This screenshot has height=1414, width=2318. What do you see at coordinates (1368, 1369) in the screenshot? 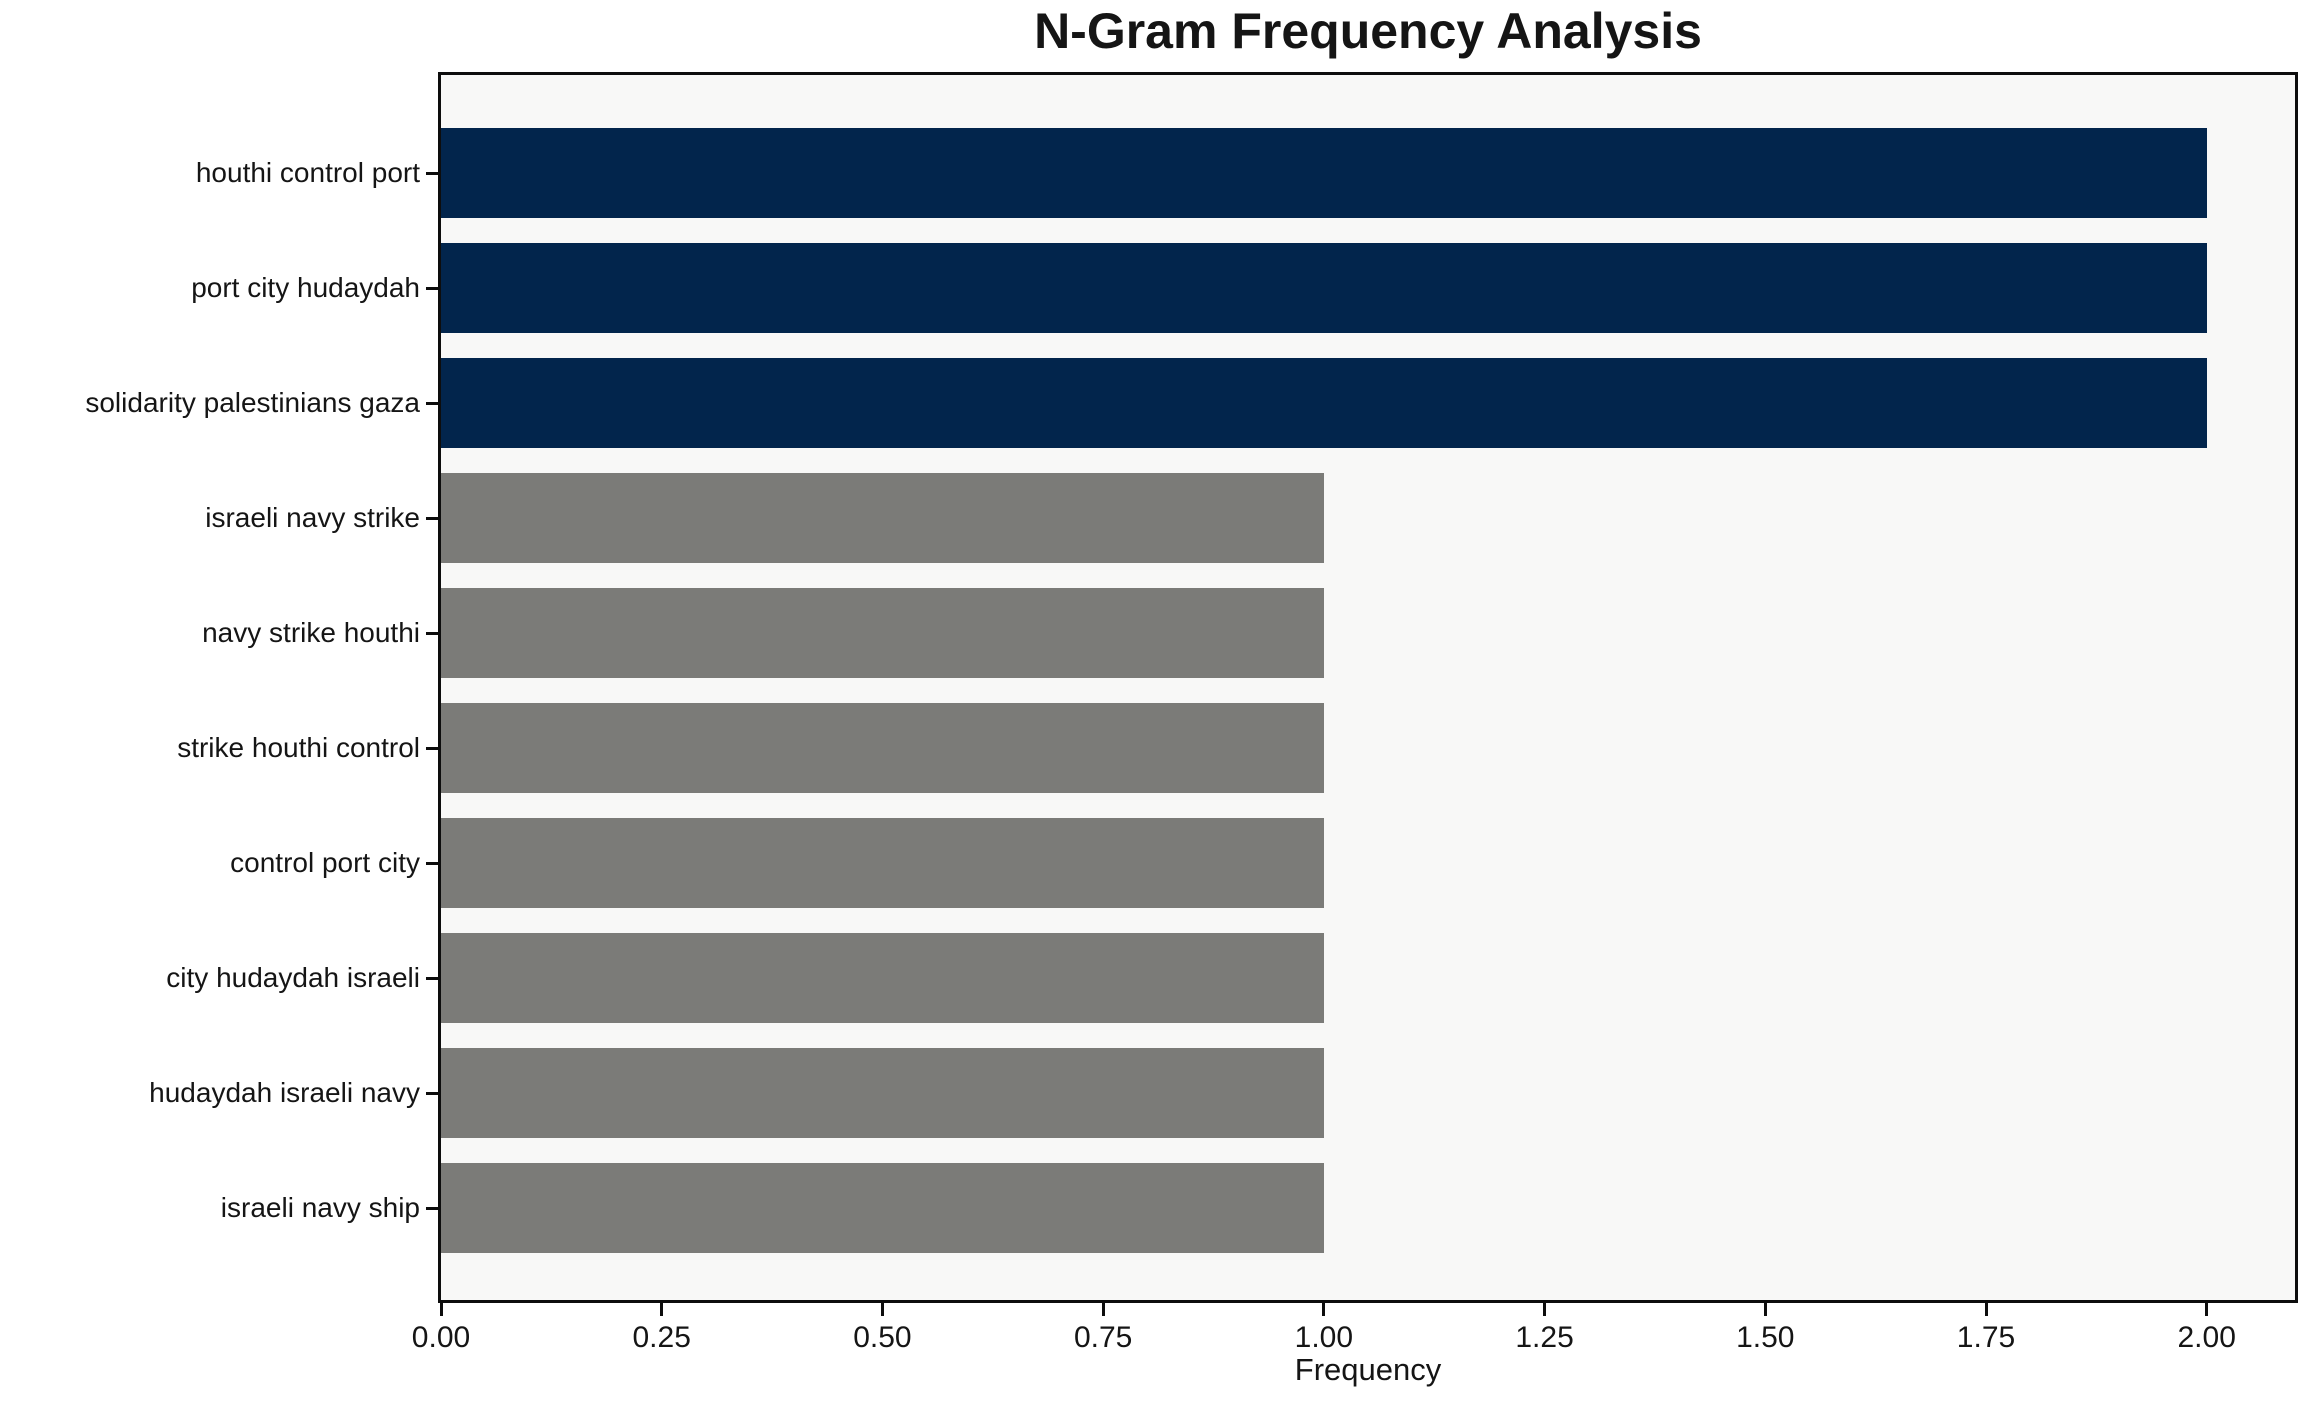
I see `x-axis-label: Frequency` at bounding box center [1368, 1369].